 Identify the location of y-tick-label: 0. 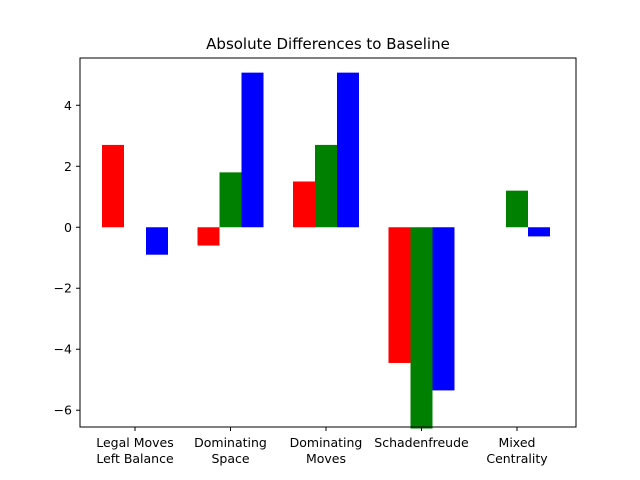
(68, 227).